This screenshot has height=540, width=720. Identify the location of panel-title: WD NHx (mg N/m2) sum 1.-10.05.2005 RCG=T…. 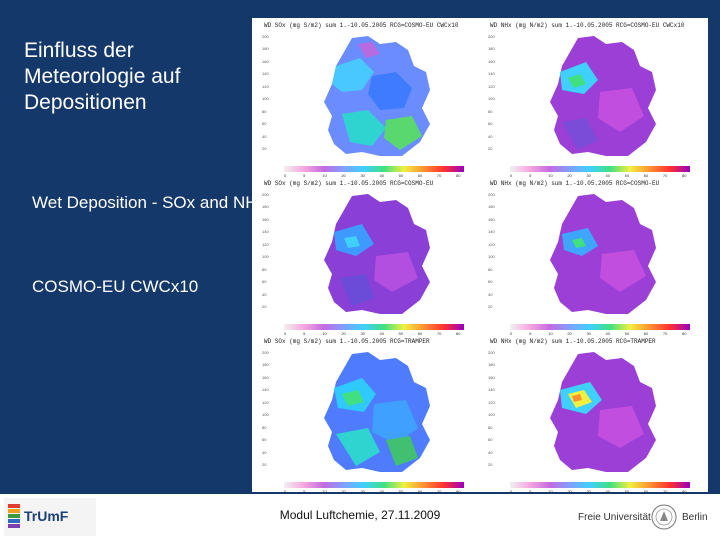
(573, 341).